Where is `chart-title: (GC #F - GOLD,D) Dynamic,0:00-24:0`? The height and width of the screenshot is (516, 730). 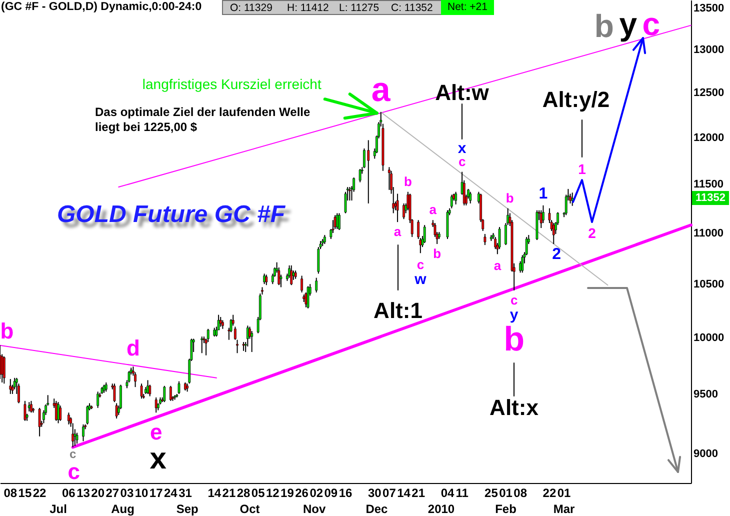
chart-title: (GC #F - GOLD,D) Dynamic,0:00-24:0 is located at coordinates (101, 6).